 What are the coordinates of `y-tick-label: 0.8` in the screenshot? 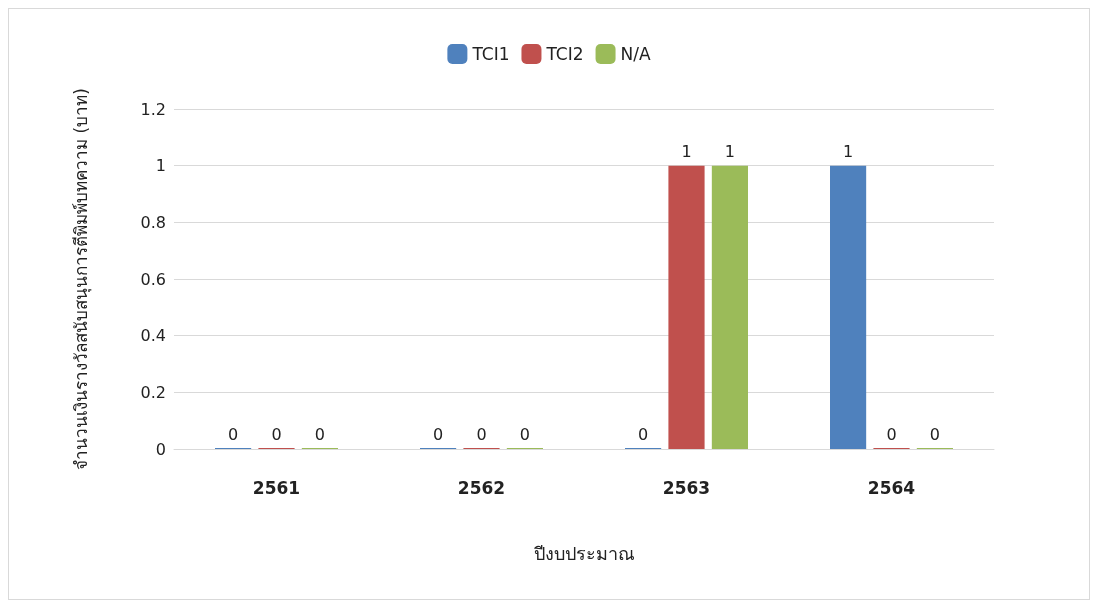 It's located at (153, 222).